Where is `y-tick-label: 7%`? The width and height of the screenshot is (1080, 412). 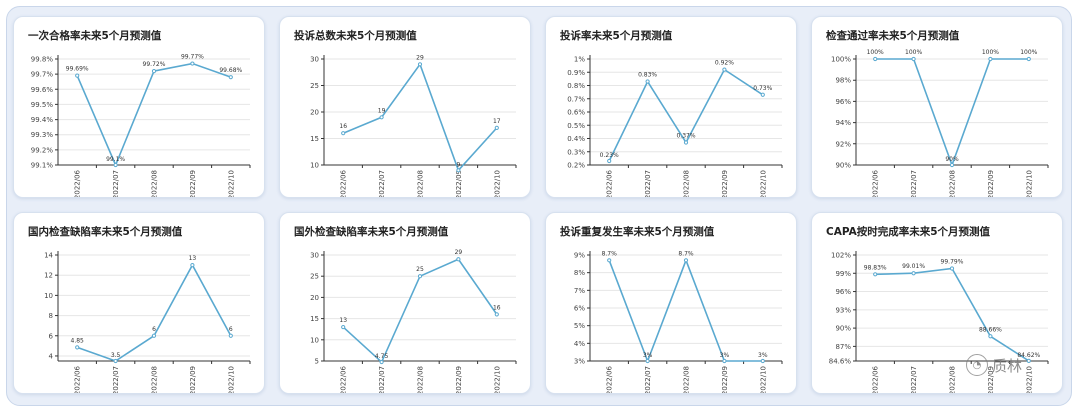
y-tick-label: 7% is located at coordinates (579, 291).